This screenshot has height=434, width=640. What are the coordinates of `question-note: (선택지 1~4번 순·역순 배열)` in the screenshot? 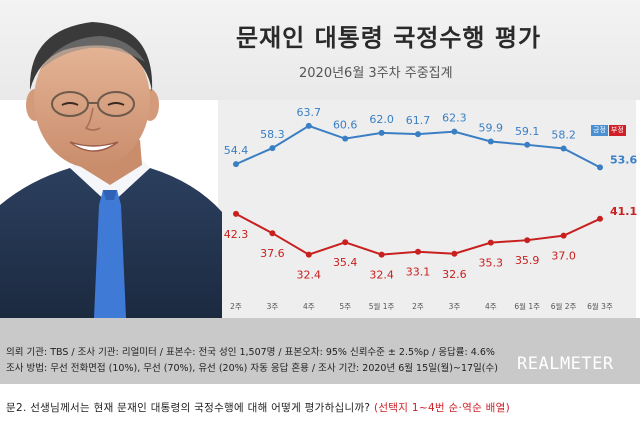 It's located at (441, 408).